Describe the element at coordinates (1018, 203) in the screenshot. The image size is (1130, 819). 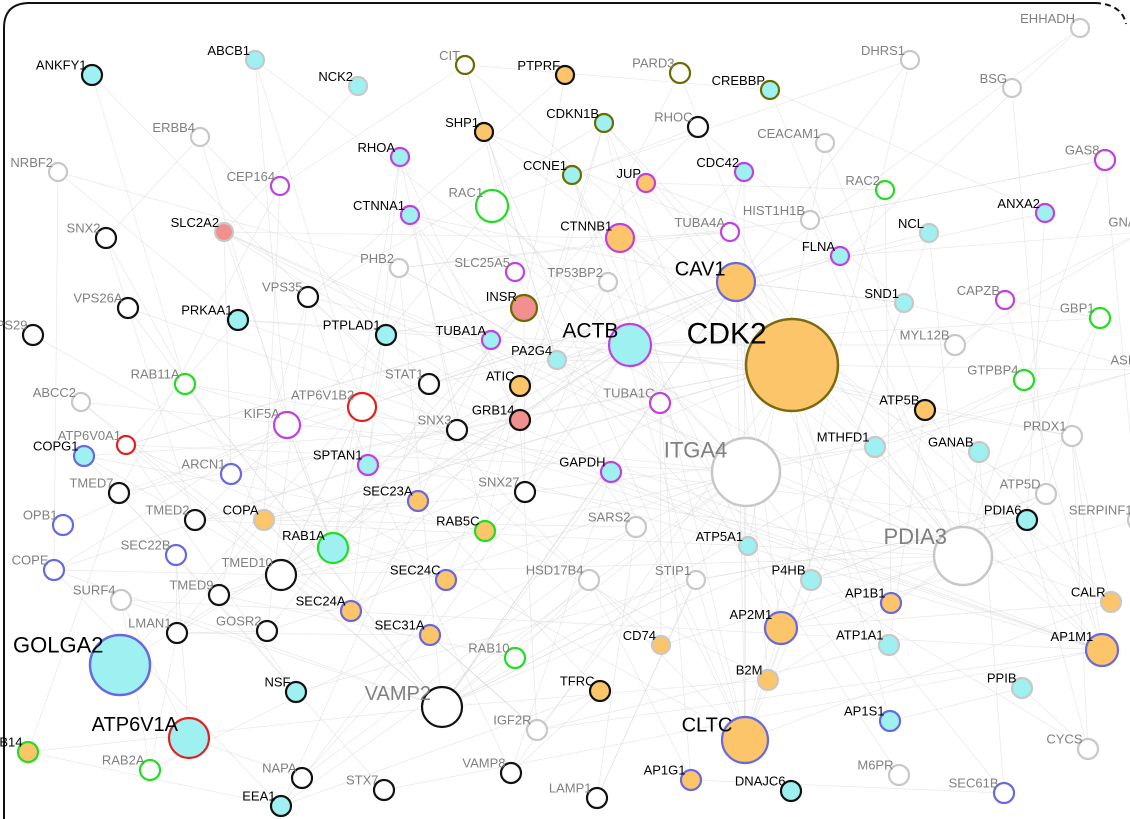
I see `node-label: ANXA2` at that location.